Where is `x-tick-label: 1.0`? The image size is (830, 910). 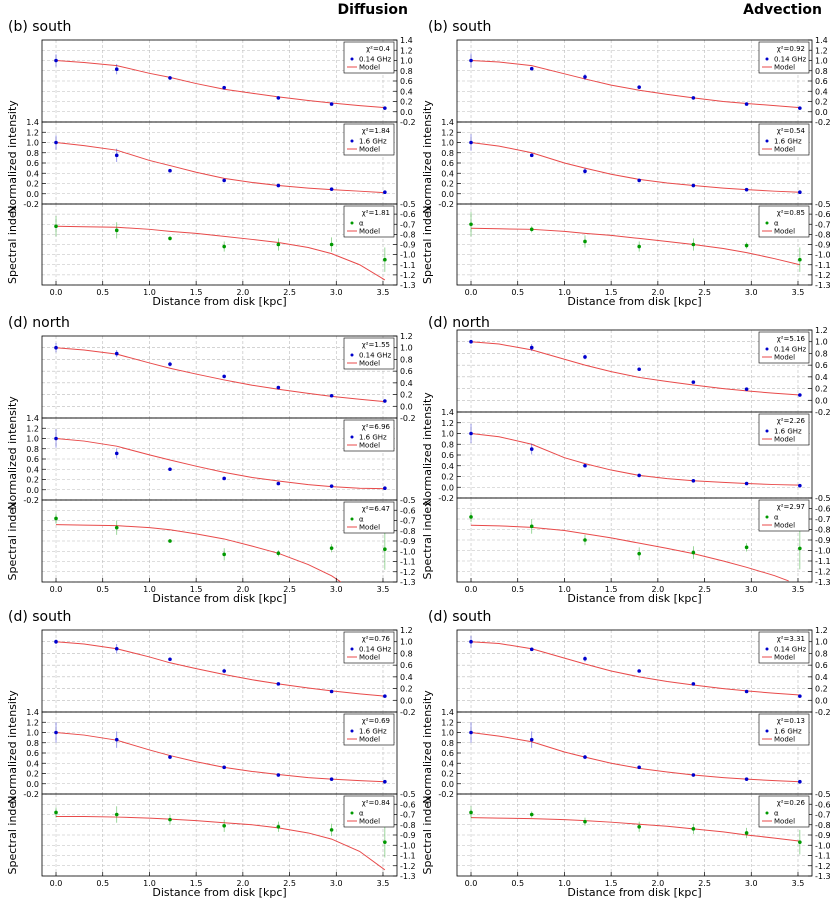
x-tick-label: 1.0 is located at coordinates (564, 589).